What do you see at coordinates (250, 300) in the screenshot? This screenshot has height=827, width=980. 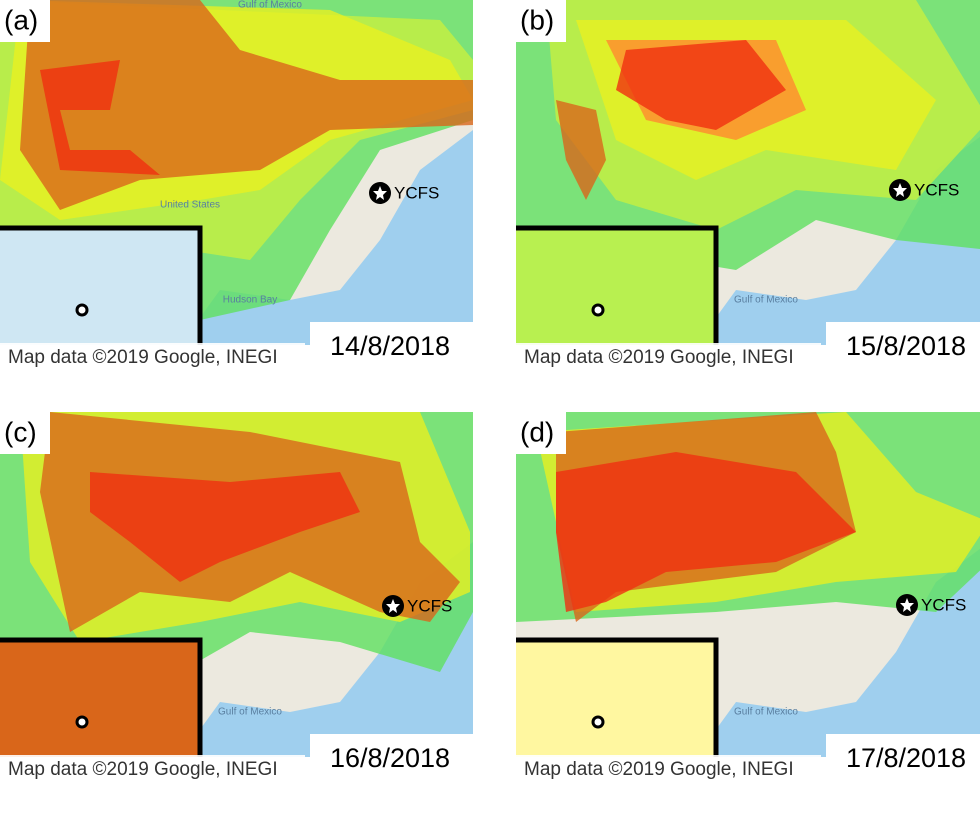 I see `place-label: Hudson Bay` at bounding box center [250, 300].